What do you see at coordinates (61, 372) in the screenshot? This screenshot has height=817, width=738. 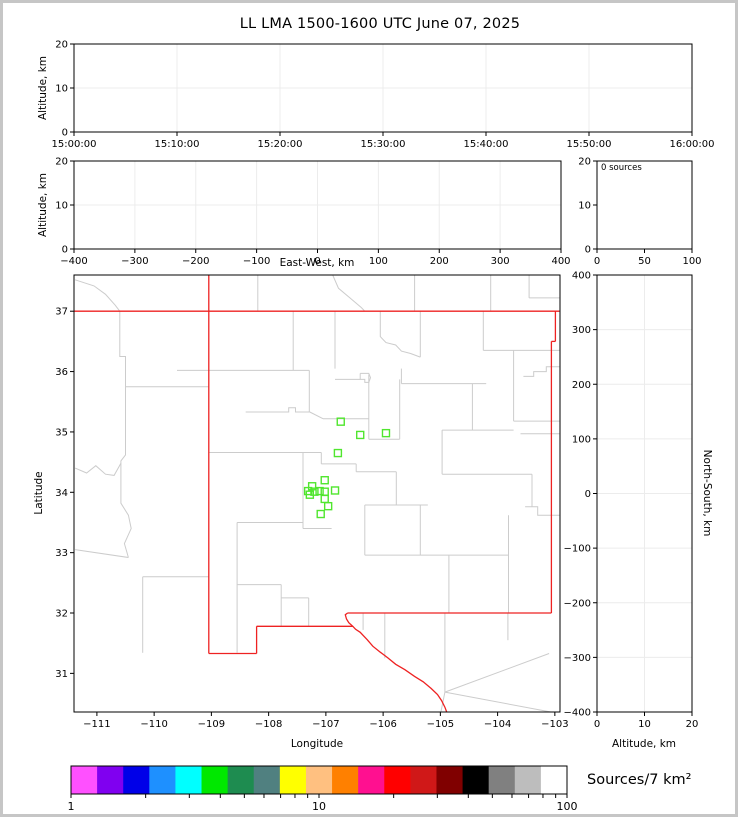 I see `tick-label: 36` at bounding box center [61, 372].